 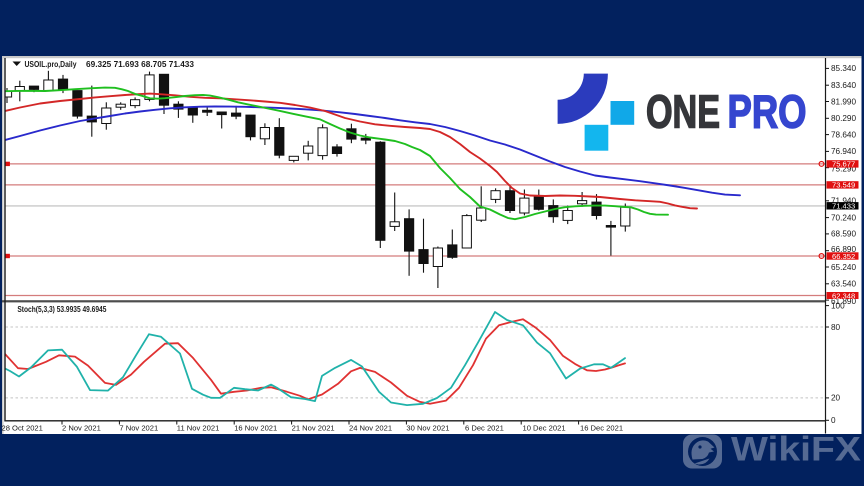 I want to click on svg-text: 63.540, so click(x=843, y=284).